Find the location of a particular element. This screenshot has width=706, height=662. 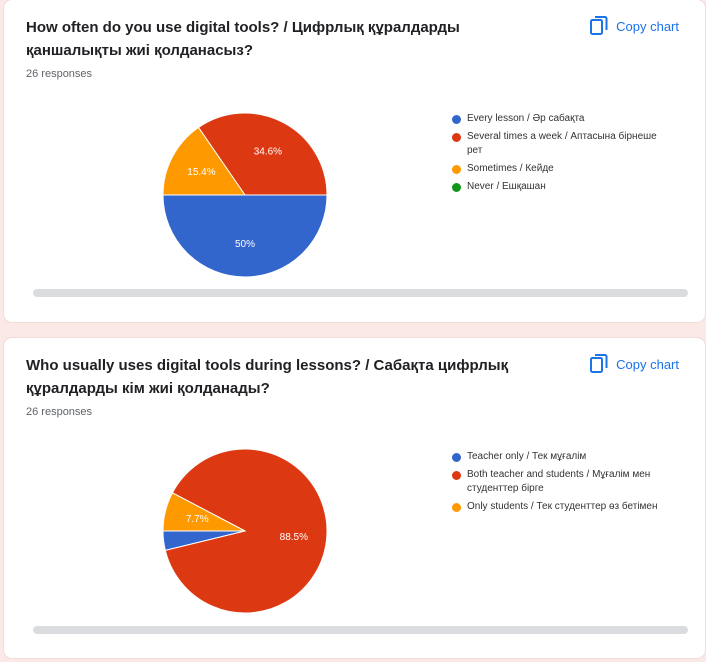

pie-slice-label: 15.4% is located at coordinates (201, 172).